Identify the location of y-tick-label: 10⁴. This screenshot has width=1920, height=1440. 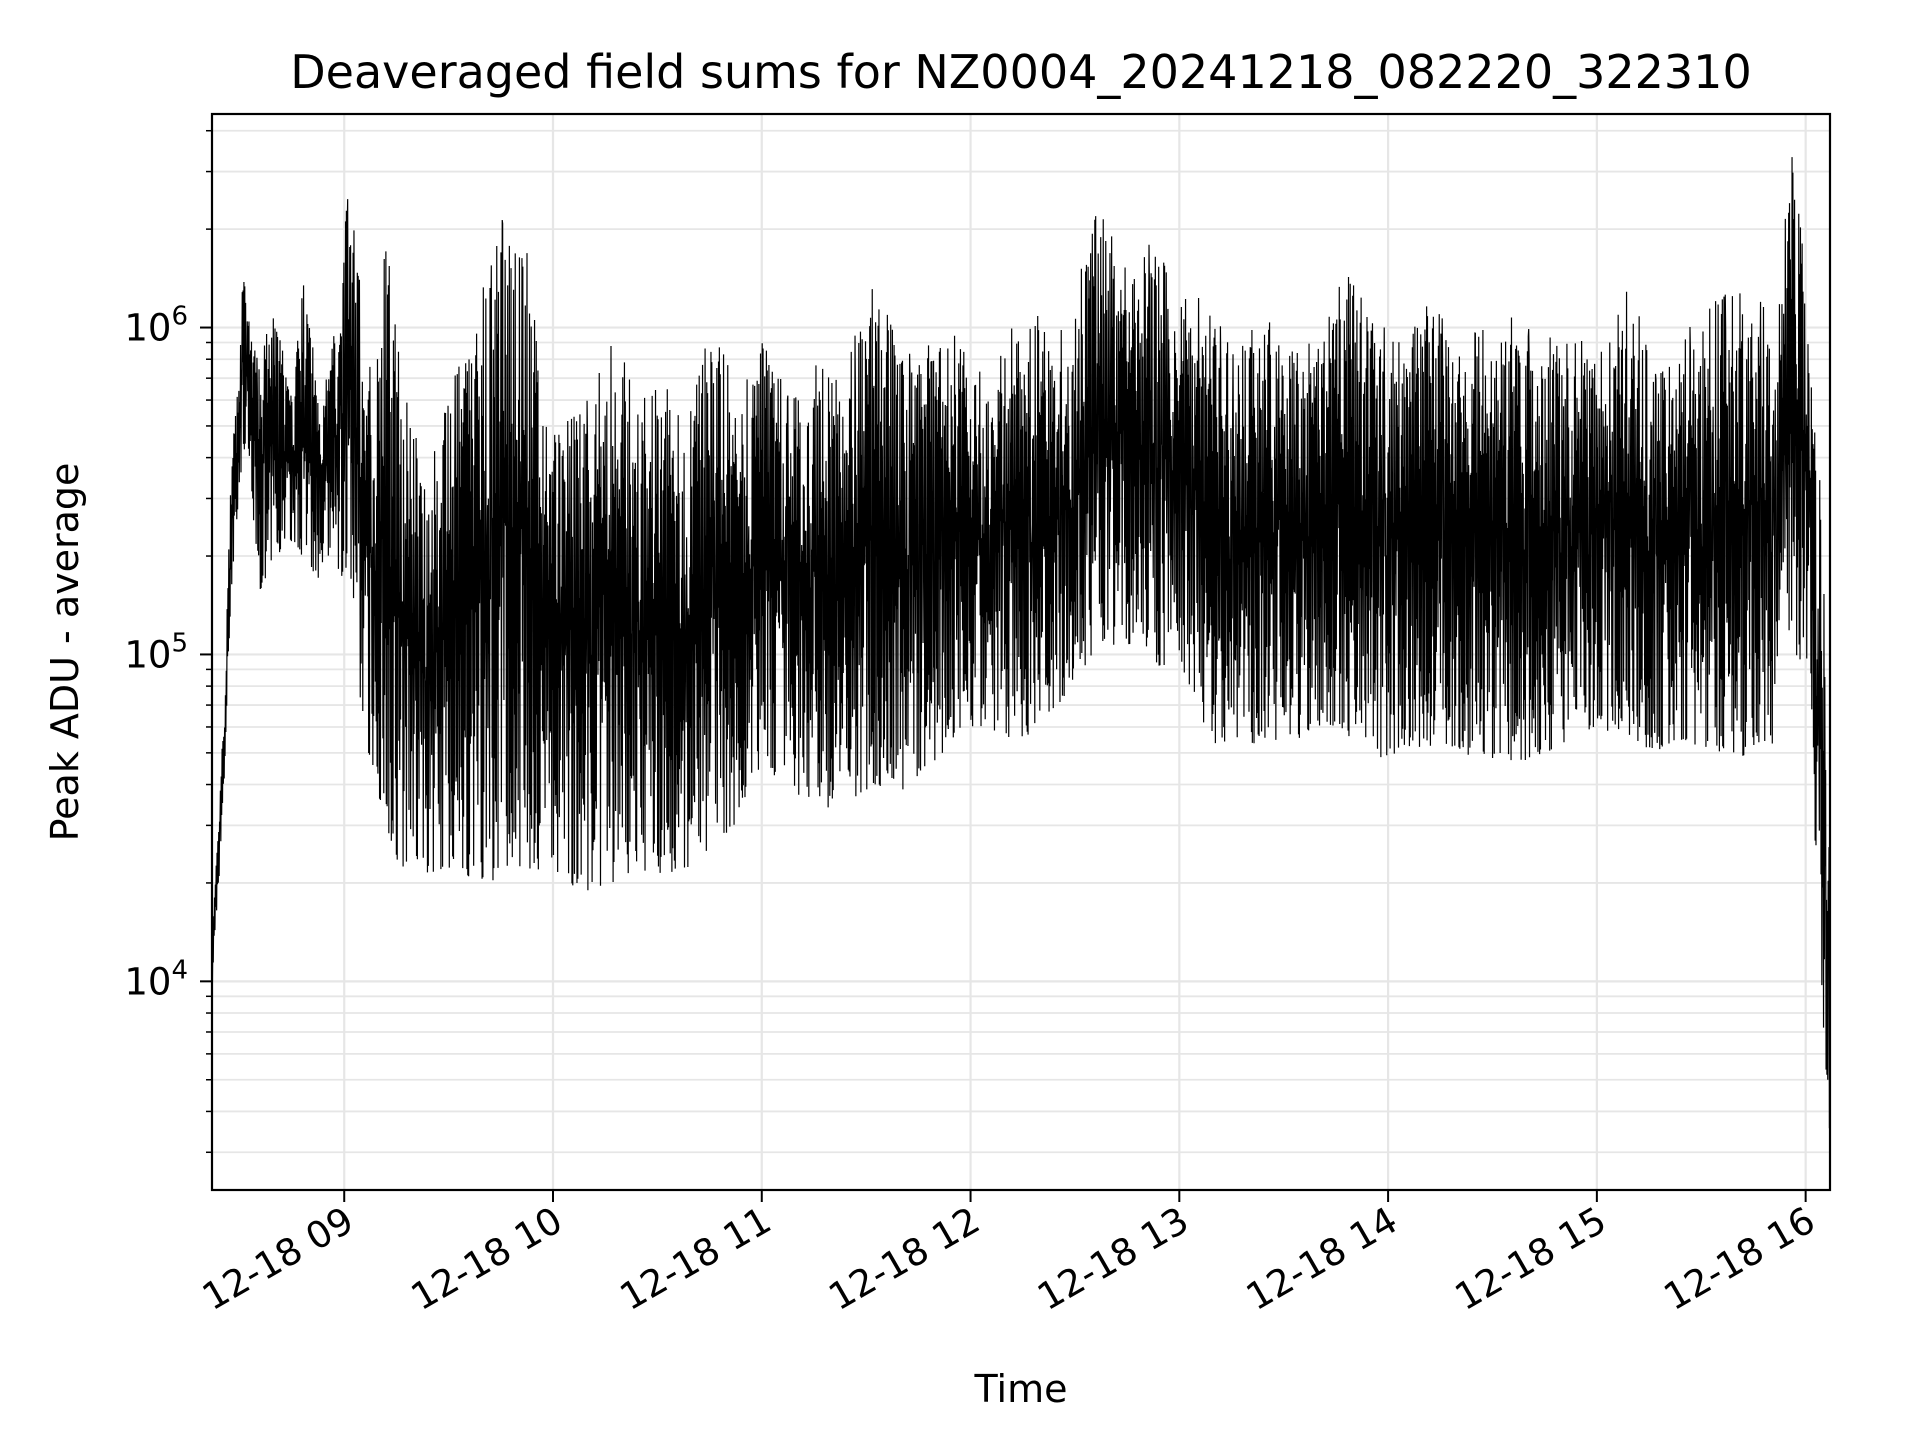
(156, 979).